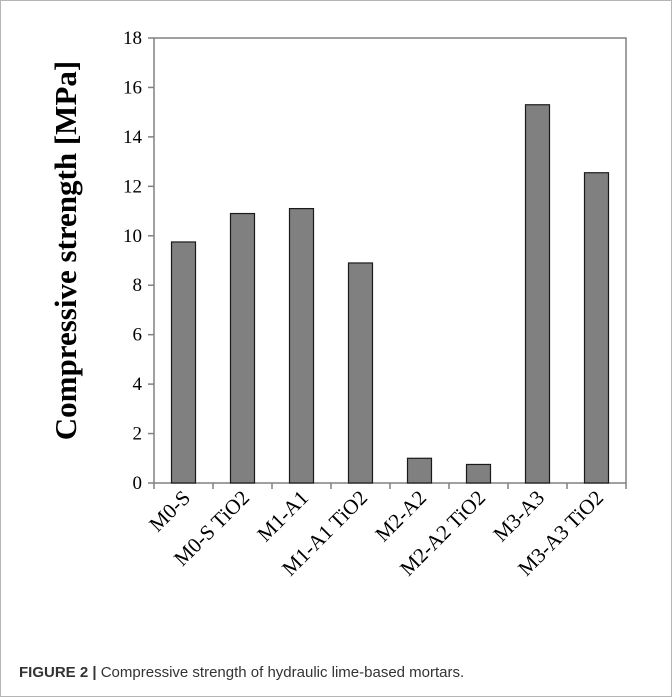  I want to click on caption-label: FIGURE 2 |, so click(58, 672).